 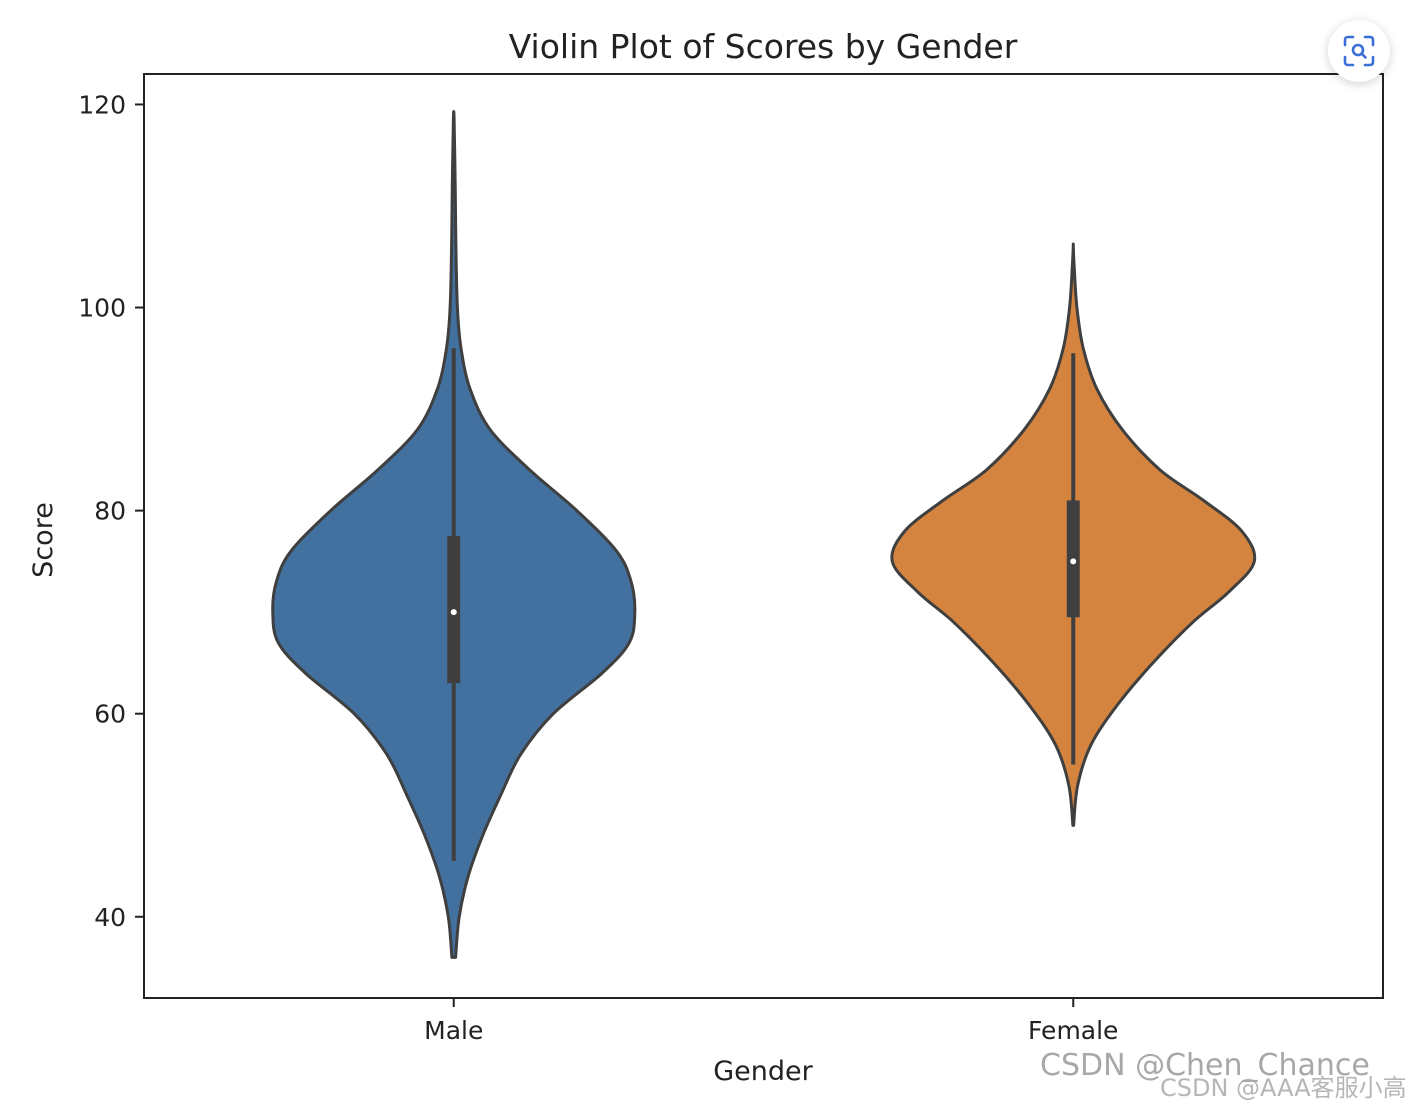 What do you see at coordinates (43, 540) in the screenshot?
I see `y-axis-label: Score` at bounding box center [43, 540].